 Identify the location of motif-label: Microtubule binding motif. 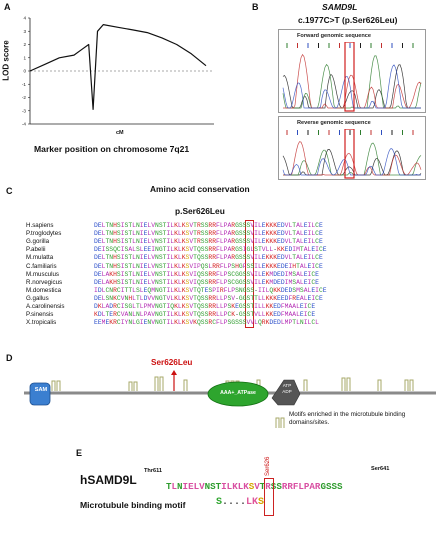
(133, 505).